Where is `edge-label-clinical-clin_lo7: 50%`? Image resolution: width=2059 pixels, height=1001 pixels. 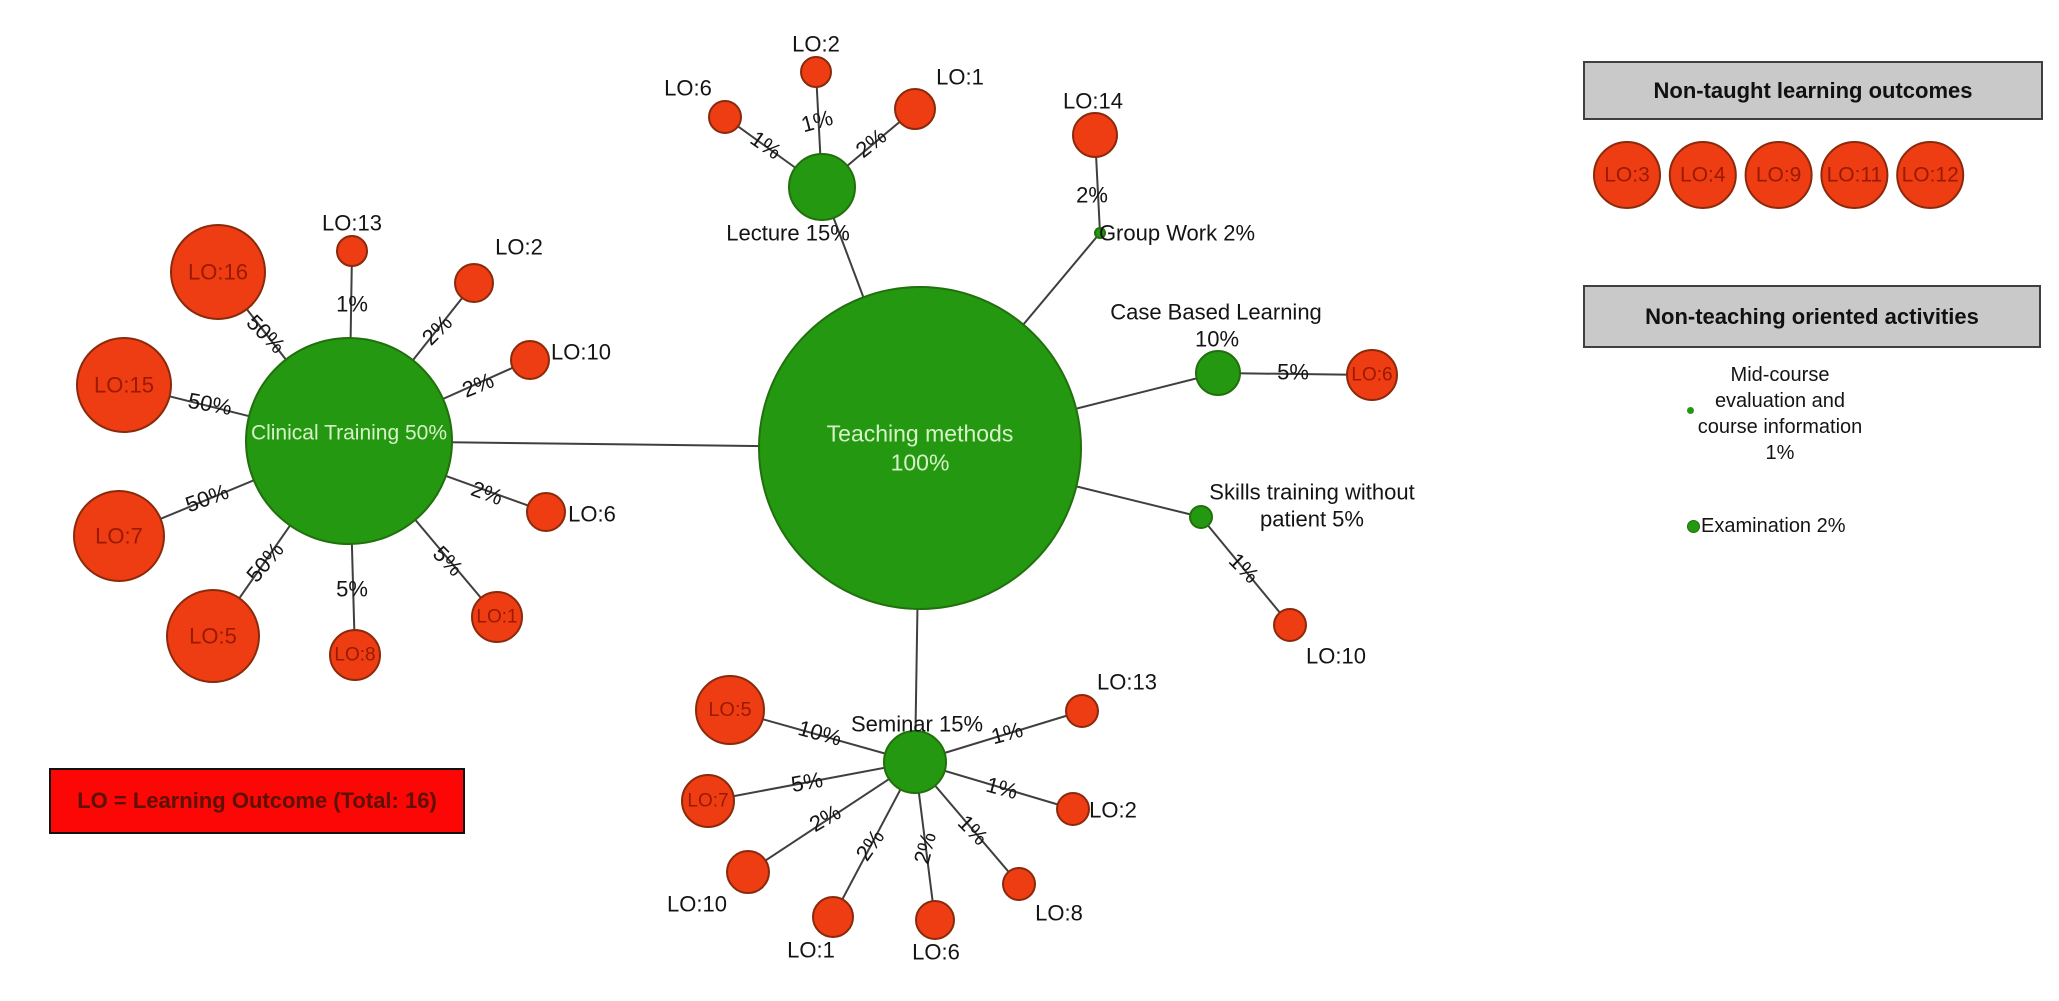
edge-label-clinical-clin_lo7: 50% is located at coordinates (207, 498).